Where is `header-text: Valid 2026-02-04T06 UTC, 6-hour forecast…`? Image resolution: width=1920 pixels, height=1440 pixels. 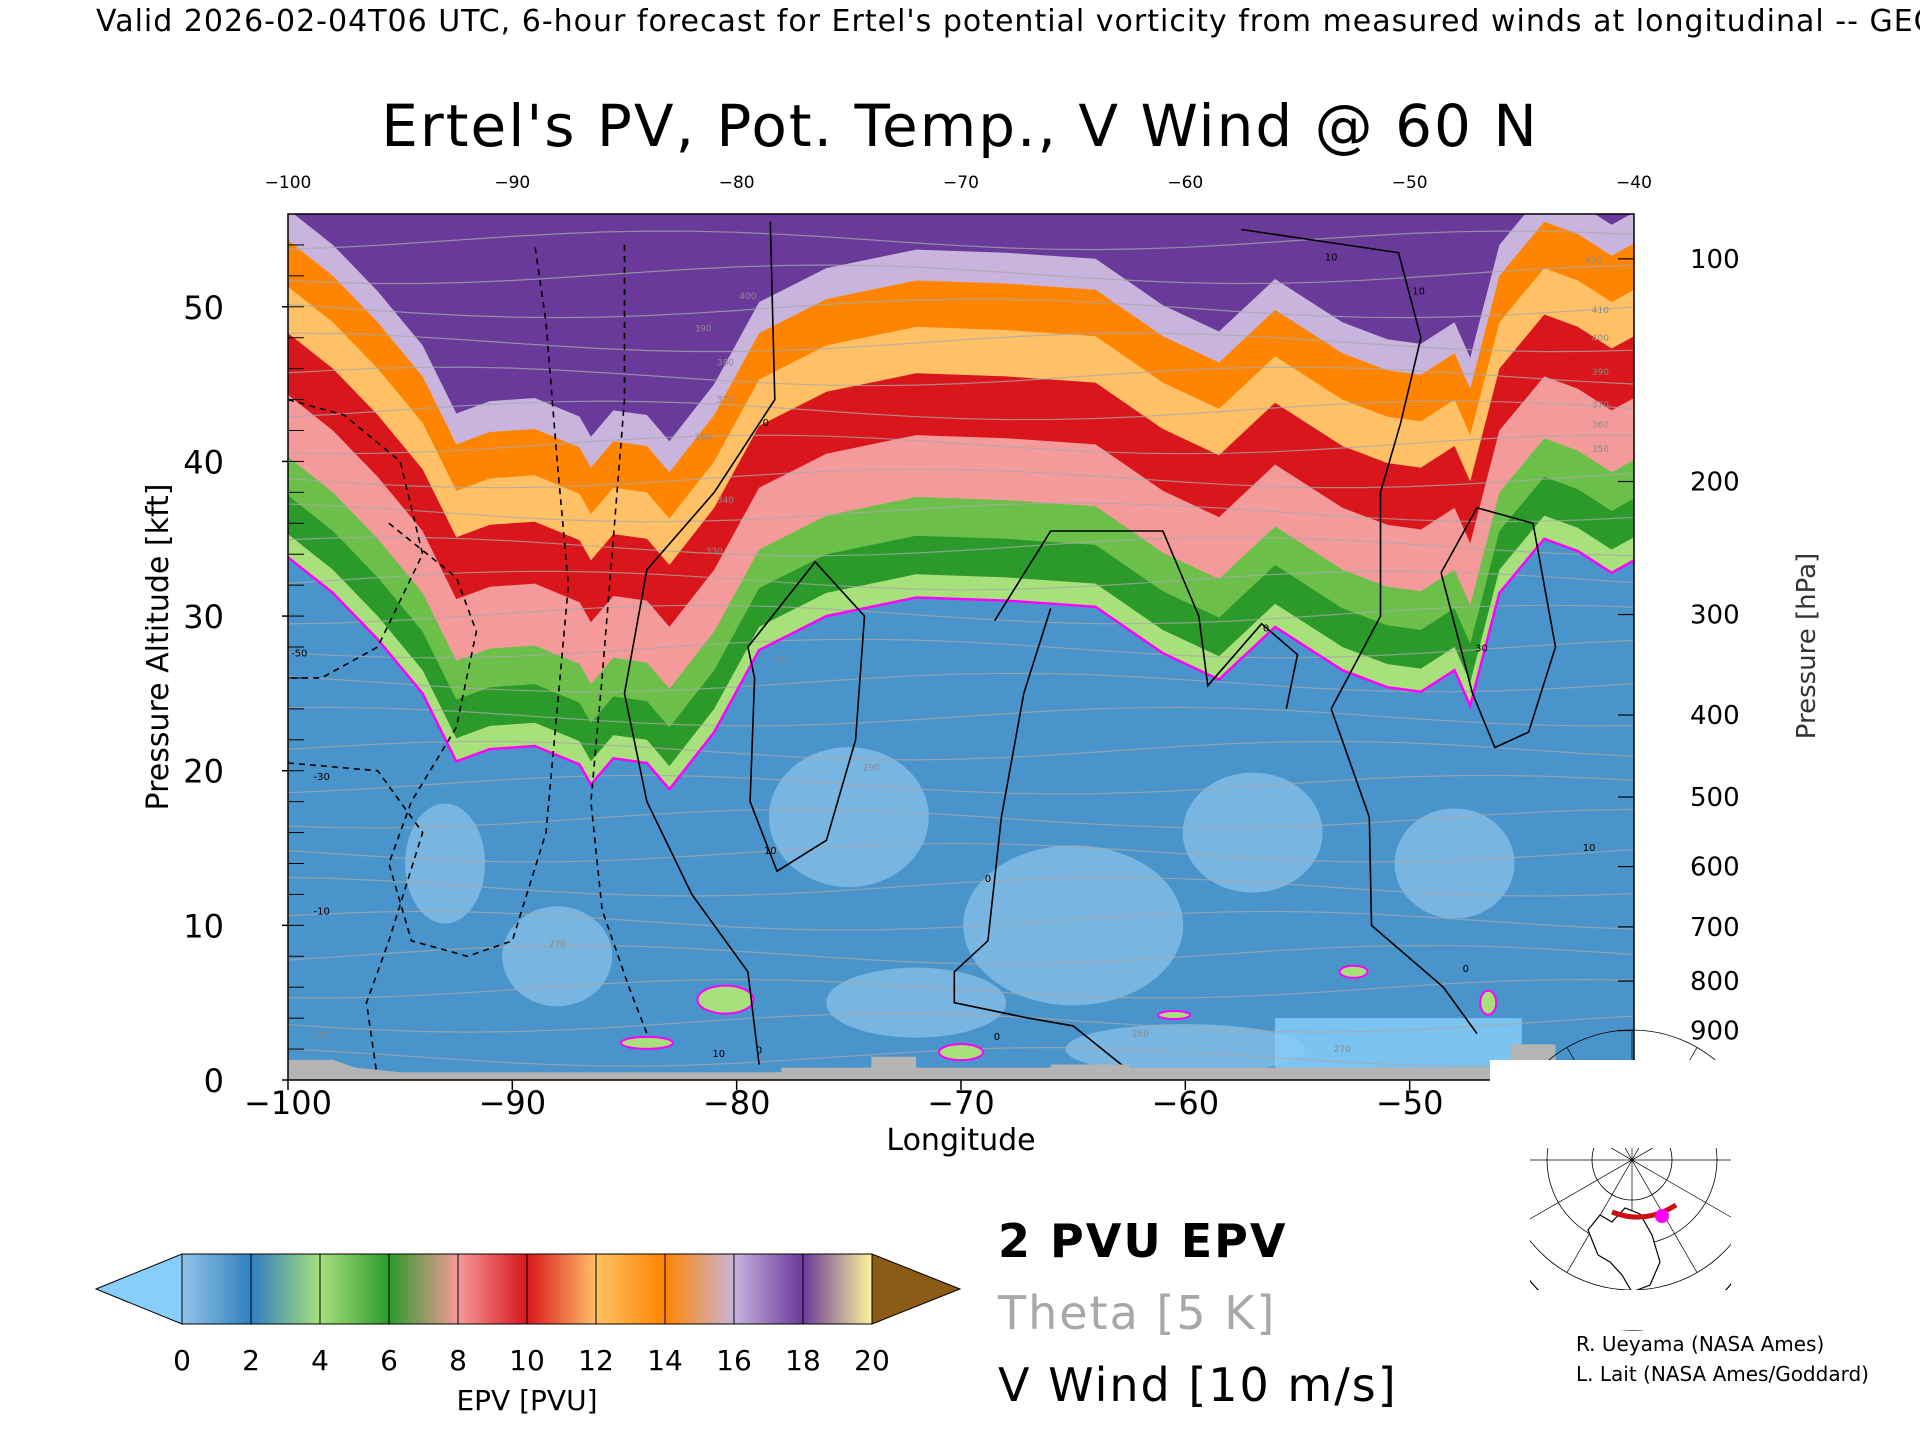 header-text: Valid 2026-02-04T06 UTC, 6-hour forecast… is located at coordinates (1008, 21).